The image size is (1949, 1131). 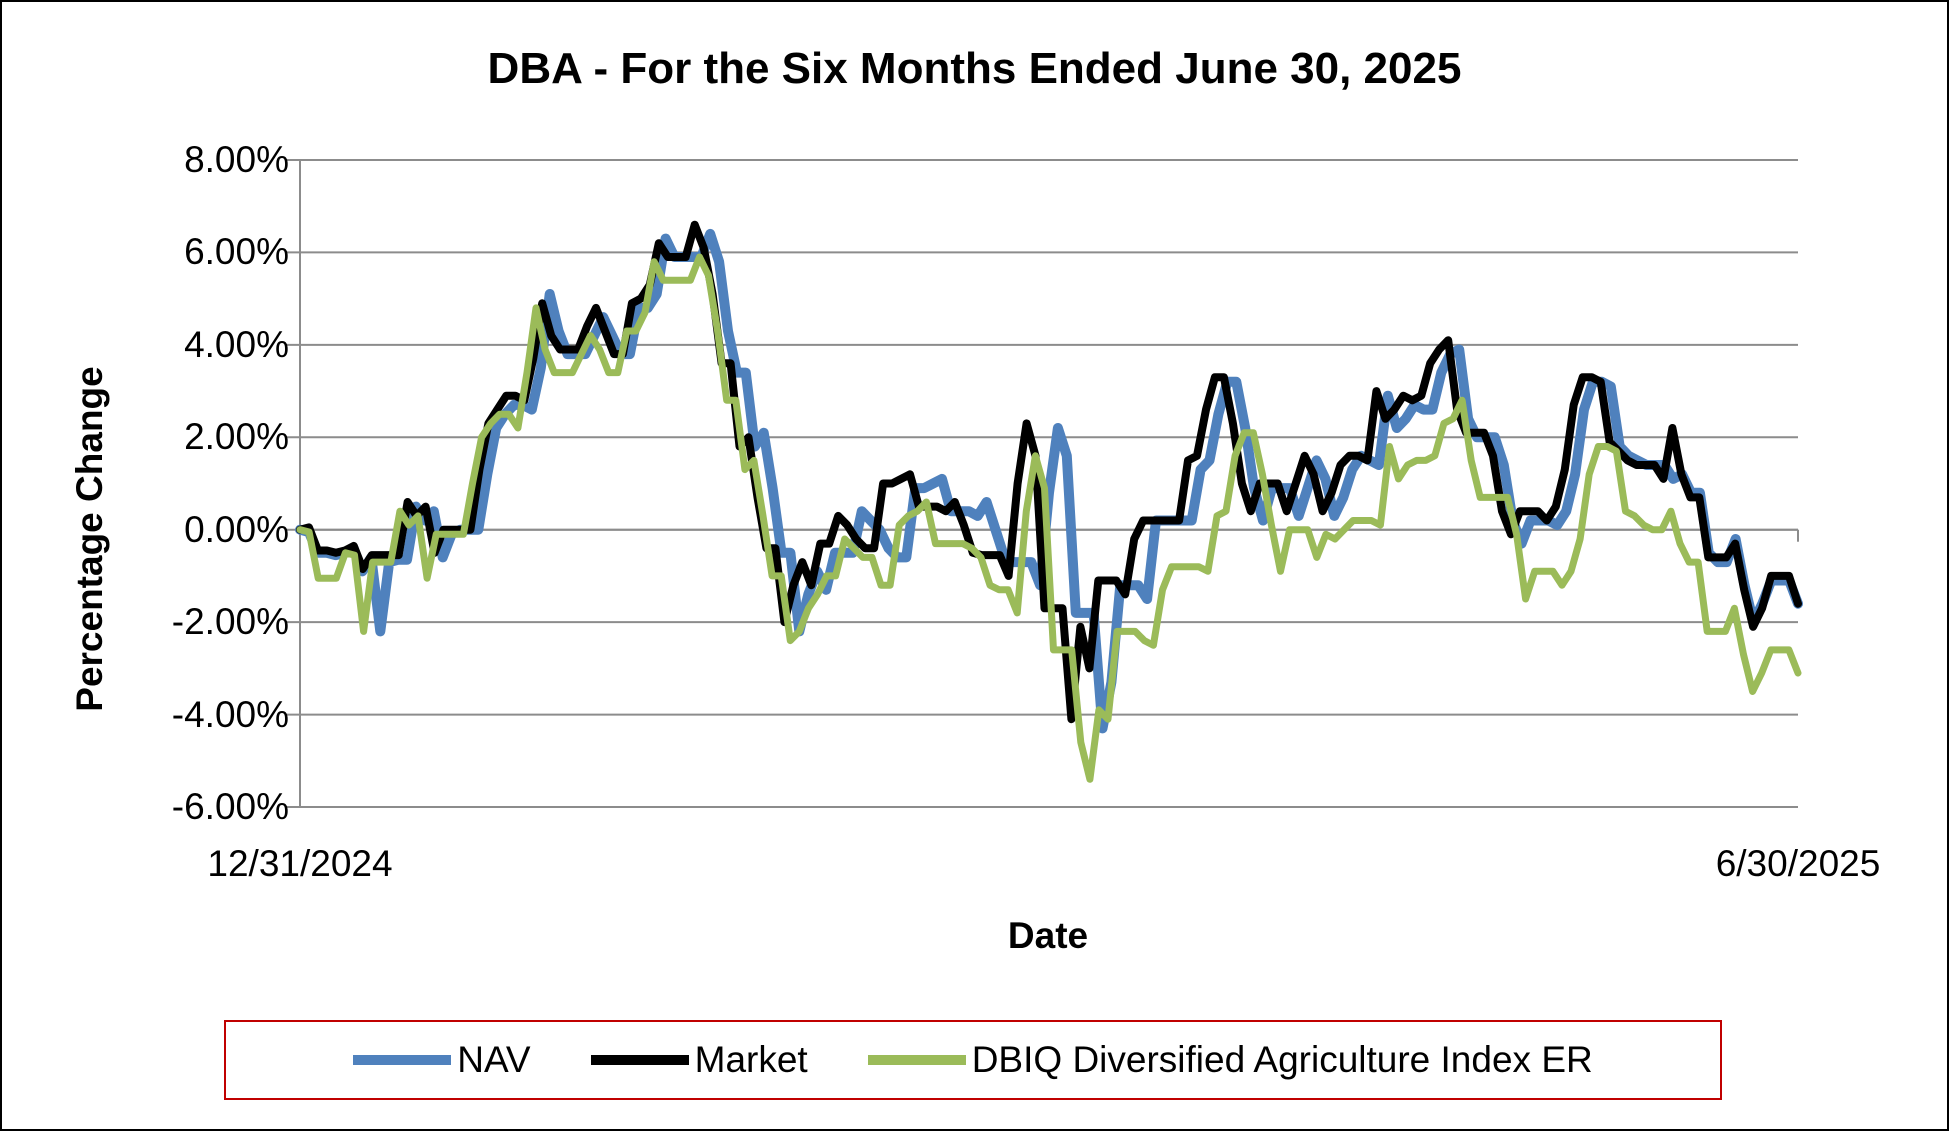 I want to click on x-tick-label: 12/31/2024, so click(x=300, y=863).